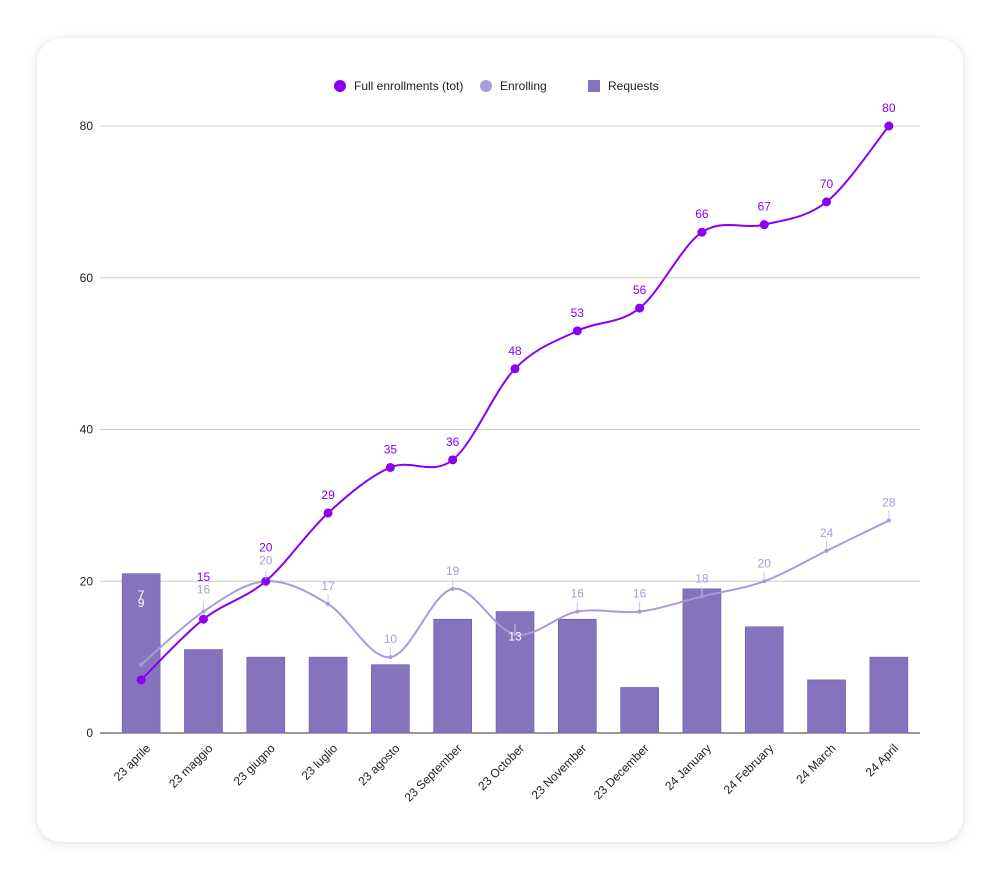 The image size is (1000, 879). I want to click on x-tick-label: 23 October, so click(501, 767).